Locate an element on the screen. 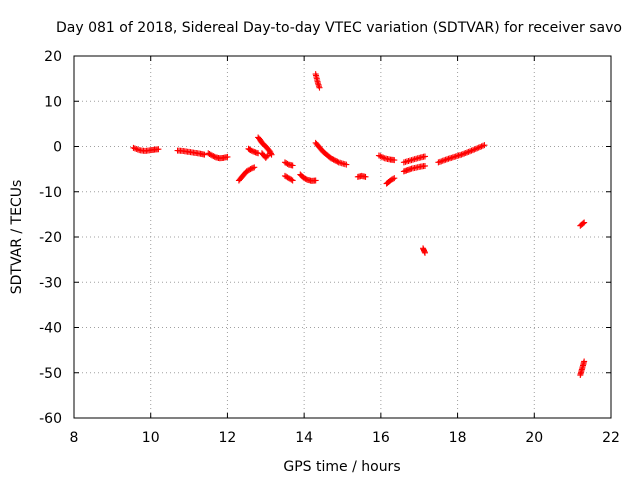 The image size is (640, 480). series-arc8 is located at coordinates (288, 164).